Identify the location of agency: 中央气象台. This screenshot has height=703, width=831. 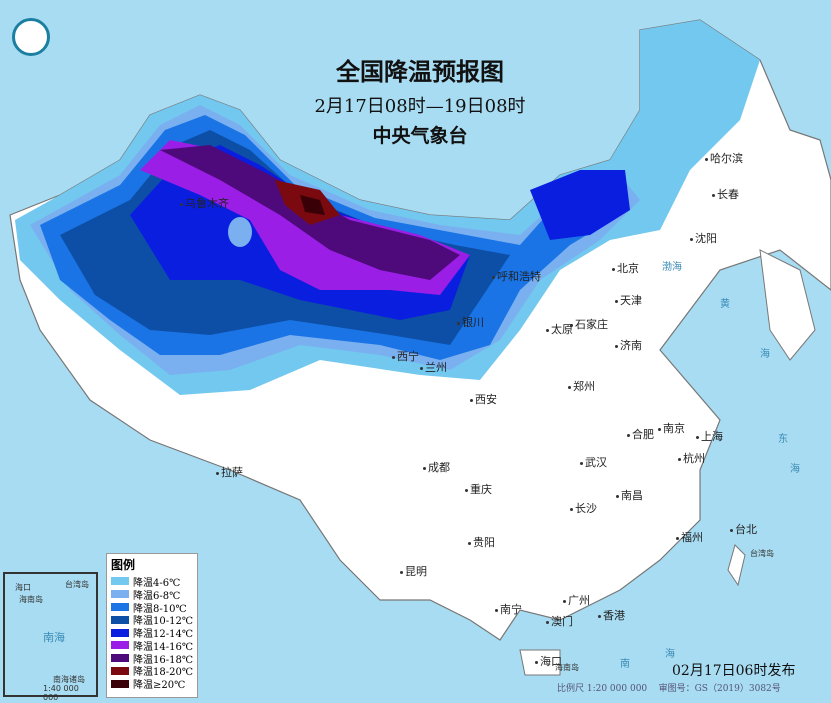
(420, 136).